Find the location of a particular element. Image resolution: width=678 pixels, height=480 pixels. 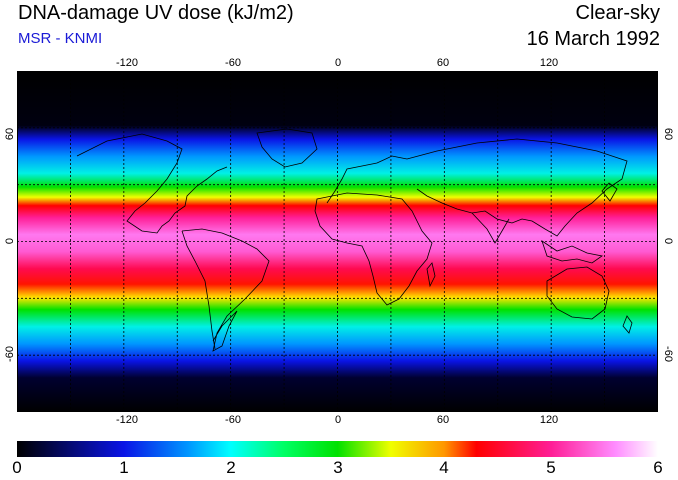

lon-tick-top: 120 is located at coordinates (549, 63).